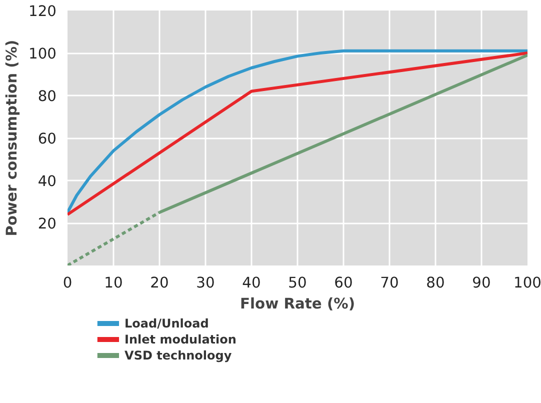 Image resolution: width=541 pixels, height=403 pixels. I want to click on x-tick-label: 70, so click(389, 283).